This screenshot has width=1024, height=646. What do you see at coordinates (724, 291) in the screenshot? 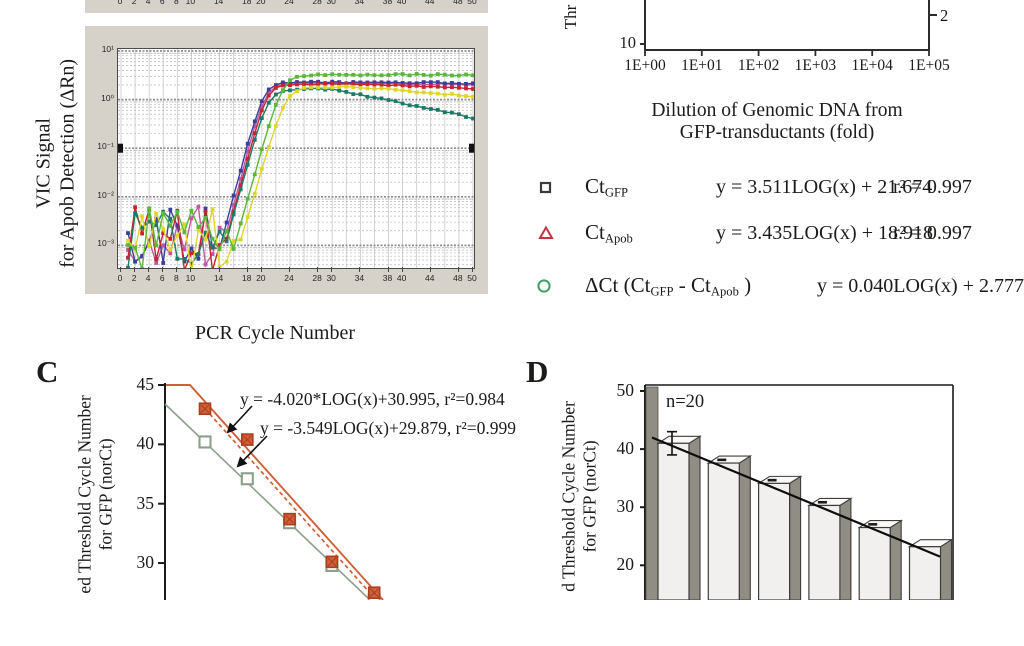
I see `legend-label-deltact-s1: Apob` at bounding box center [724, 291].